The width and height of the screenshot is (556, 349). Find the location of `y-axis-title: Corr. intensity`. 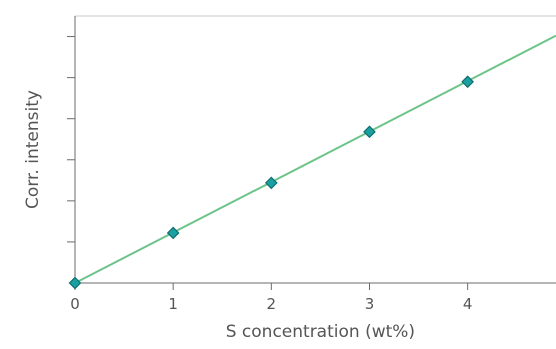

y-axis-title: Corr. intensity is located at coordinates (33, 149).